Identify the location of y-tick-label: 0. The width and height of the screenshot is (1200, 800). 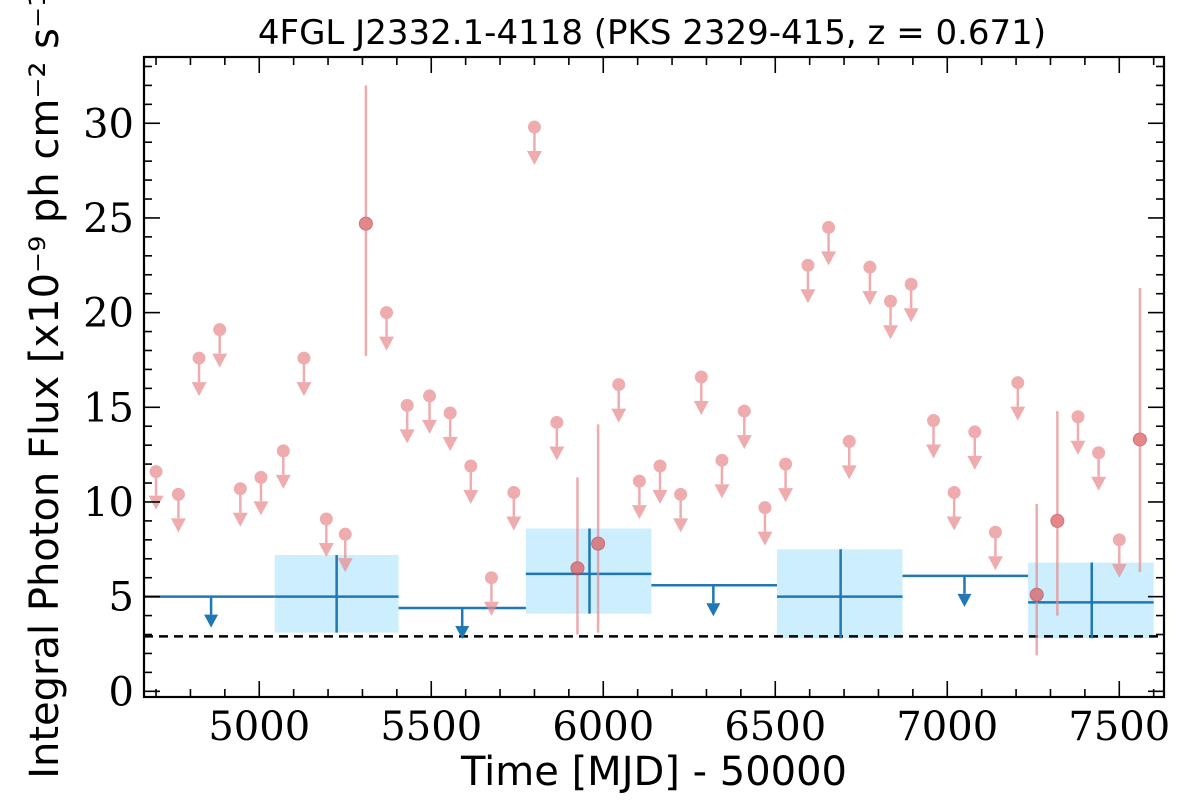
(121, 692).